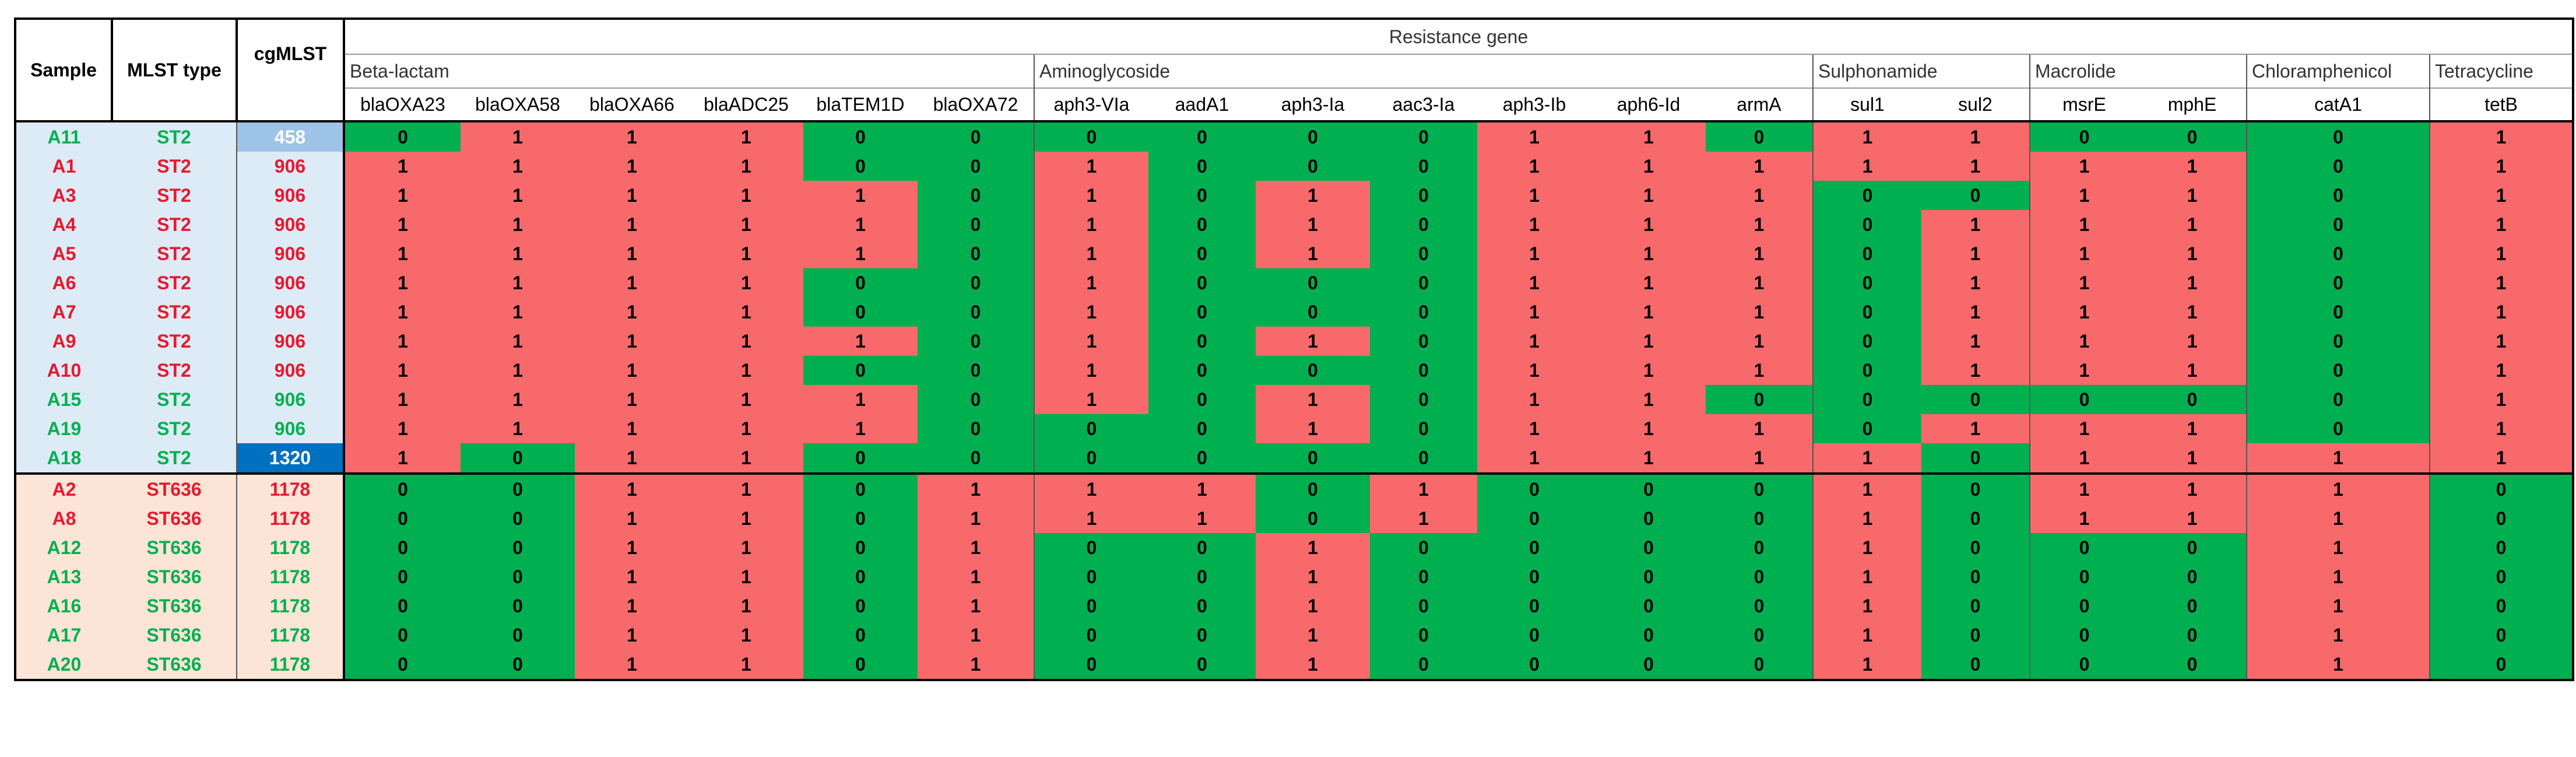  Describe the element at coordinates (63, 195) in the screenshot. I see `sample-cell: A3` at that location.